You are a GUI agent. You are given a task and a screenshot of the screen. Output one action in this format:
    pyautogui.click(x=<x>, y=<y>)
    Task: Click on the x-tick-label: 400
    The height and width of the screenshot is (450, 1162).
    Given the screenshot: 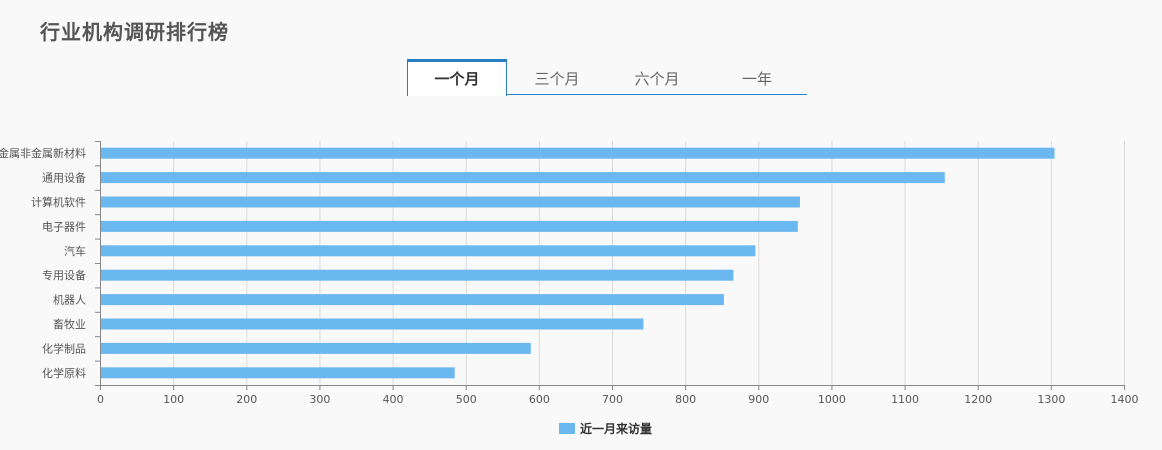 What is the action you would take?
    pyautogui.click(x=393, y=399)
    